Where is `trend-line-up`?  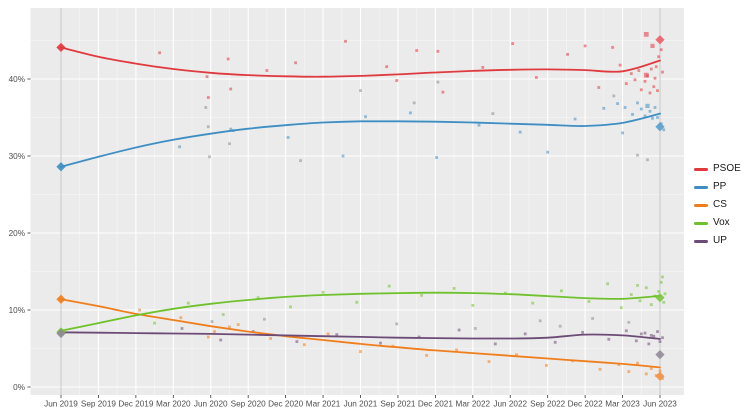 trend-line-up is located at coordinates (360, 335).